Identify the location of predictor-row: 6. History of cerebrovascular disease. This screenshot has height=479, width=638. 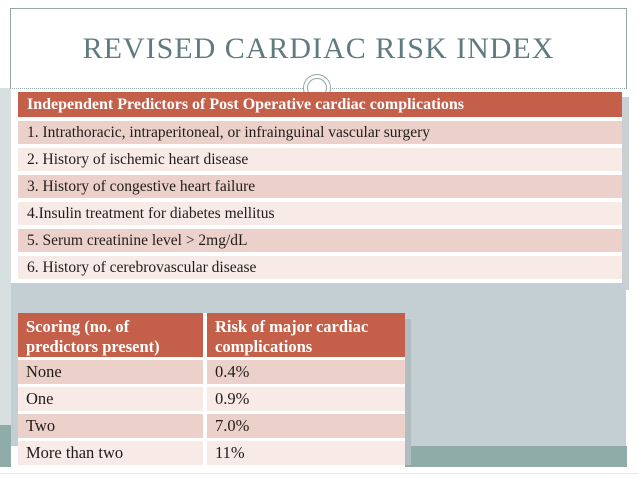
(320, 267).